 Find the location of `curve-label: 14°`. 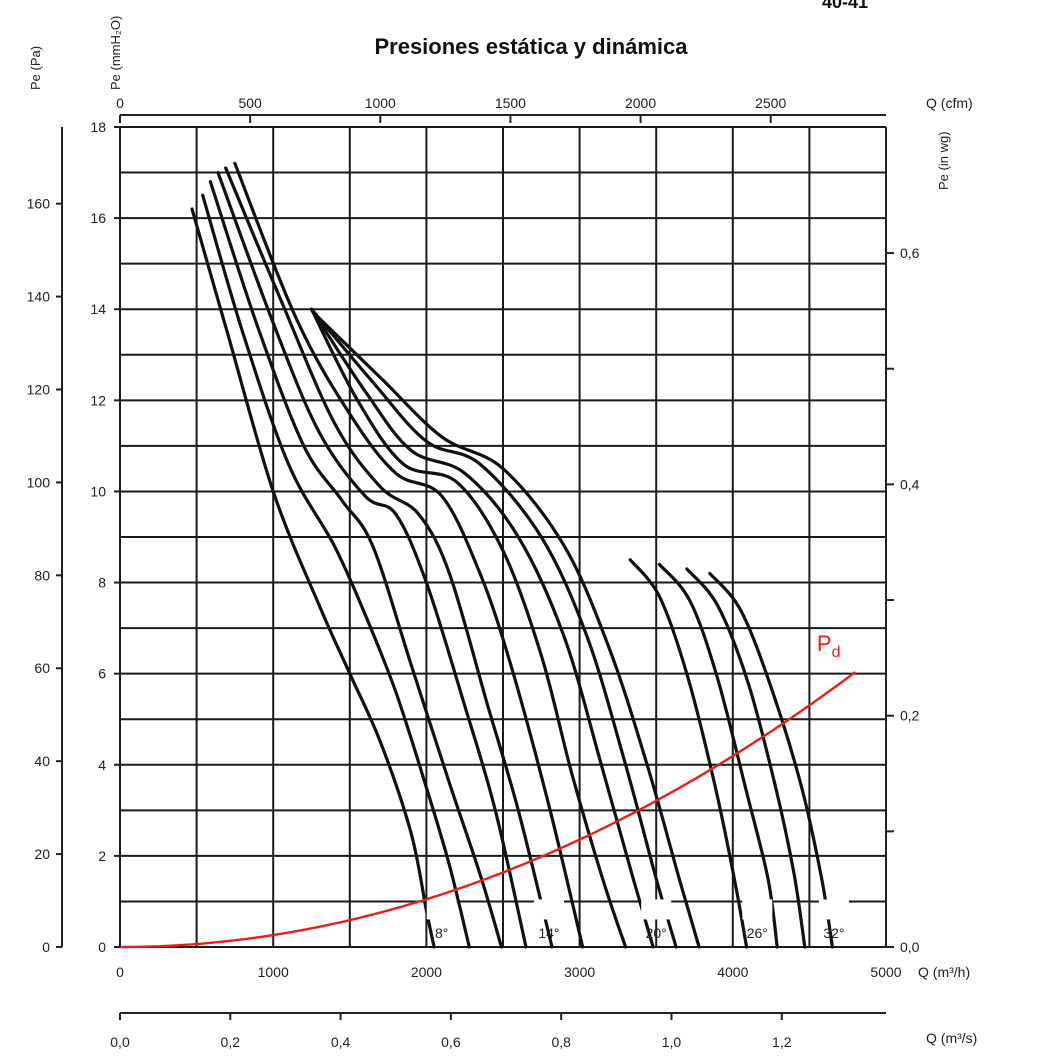

curve-label: 14° is located at coordinates (548, 933).